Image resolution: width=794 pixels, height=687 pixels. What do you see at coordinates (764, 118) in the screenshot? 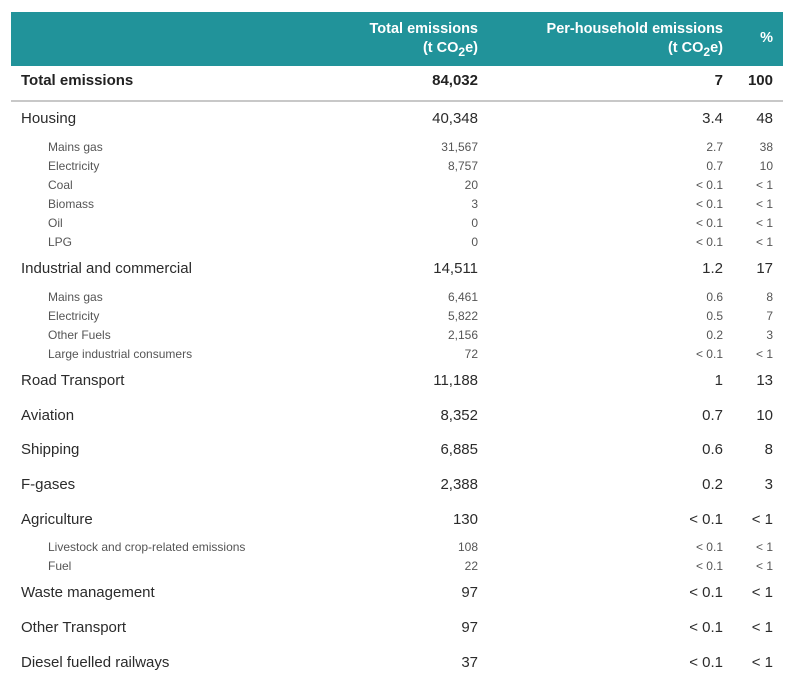
I see `percent-value: 48` at bounding box center [764, 118].